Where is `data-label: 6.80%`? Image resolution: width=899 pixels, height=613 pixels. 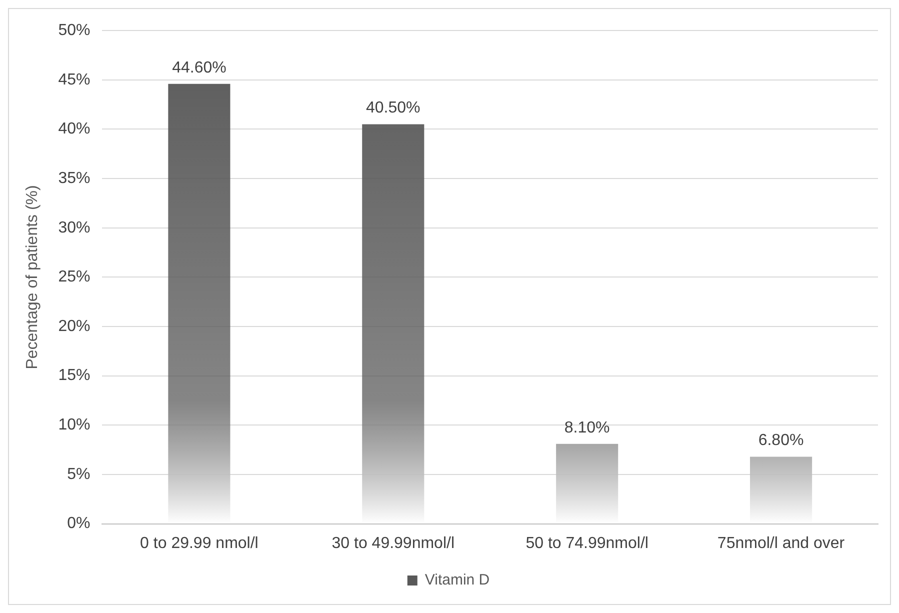 data-label: 6.80% is located at coordinates (781, 441).